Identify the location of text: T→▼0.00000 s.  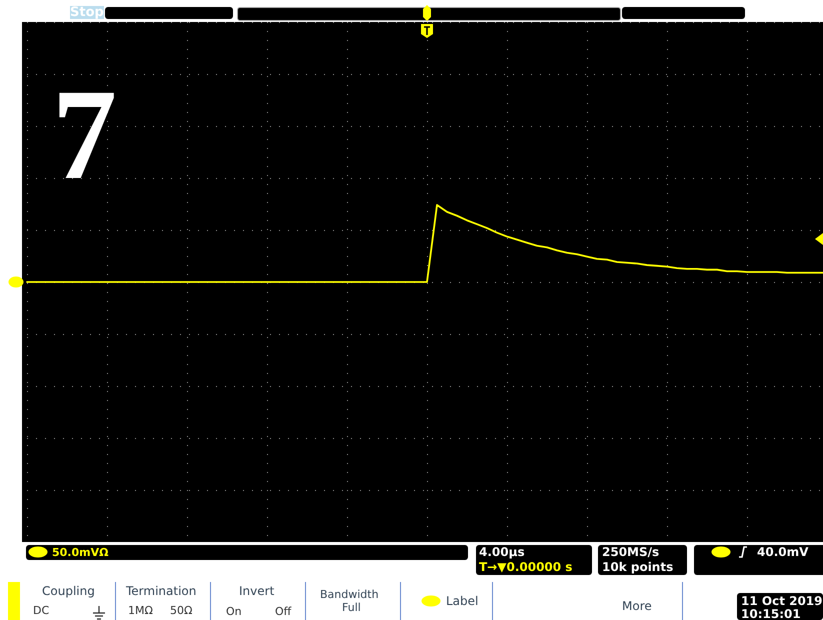
(525, 567).